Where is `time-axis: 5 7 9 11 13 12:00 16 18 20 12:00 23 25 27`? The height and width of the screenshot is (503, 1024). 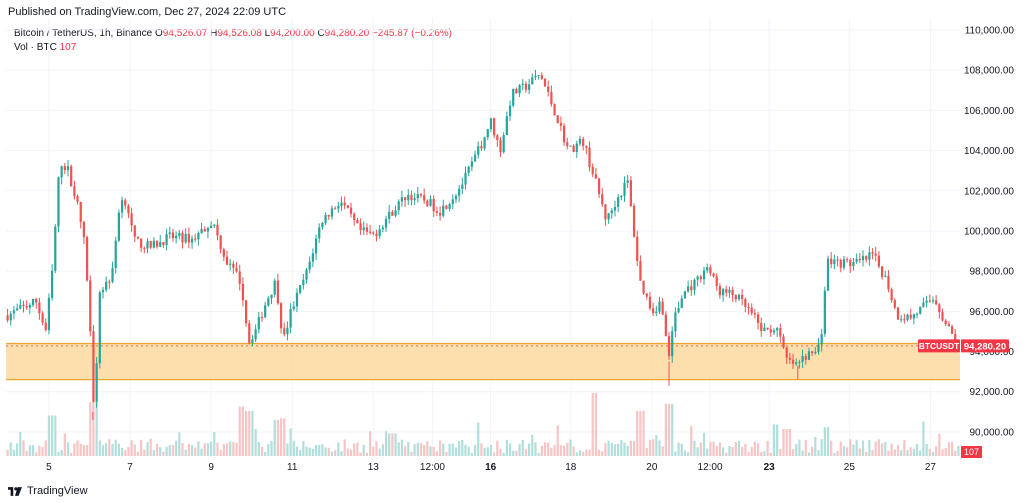
time-axis: 5 7 9 11 13 12:00 16 18 20 12:00 23 25 27 is located at coordinates (491, 467).